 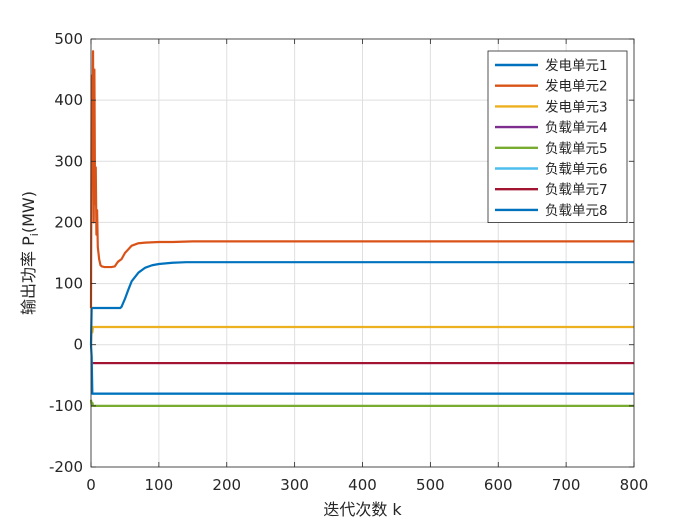 I want to click on legend-entry-label: 发电单元1, so click(x=576, y=66).